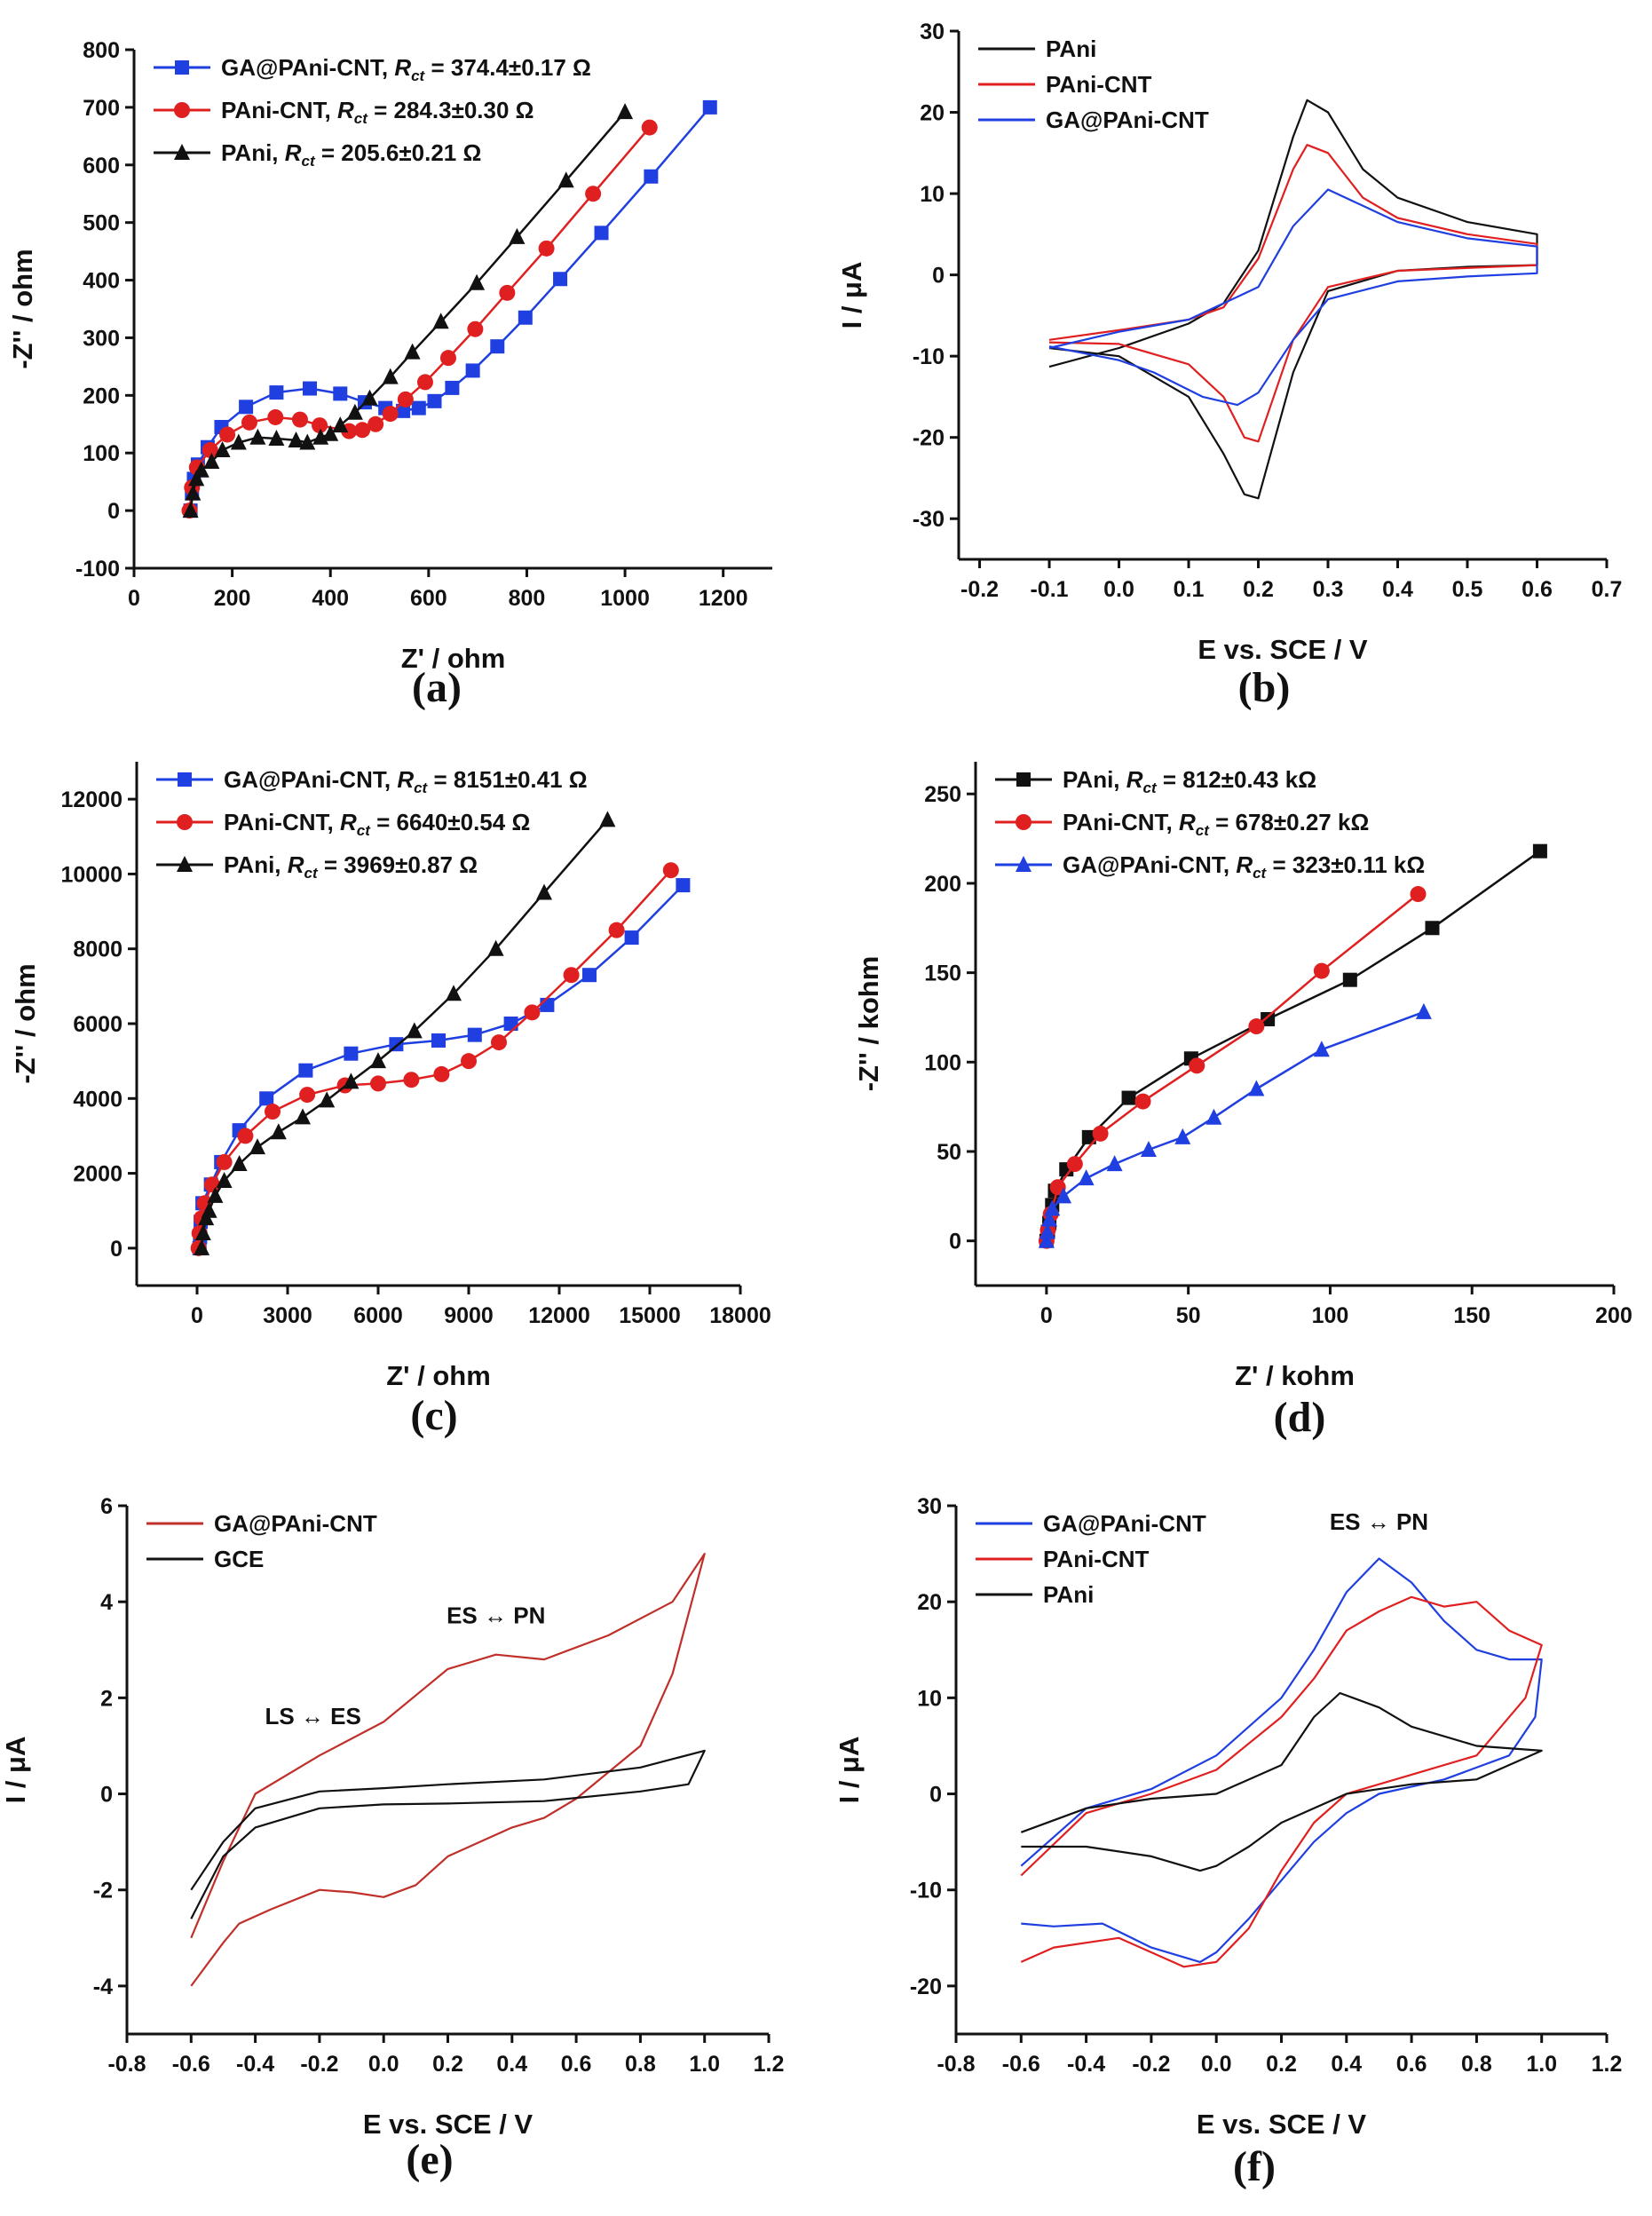 Image resolution: width=1652 pixels, height=2216 pixels. Describe the element at coordinates (319, 2064) in the screenshot. I see `x-tick-label: -0.2` at that location.